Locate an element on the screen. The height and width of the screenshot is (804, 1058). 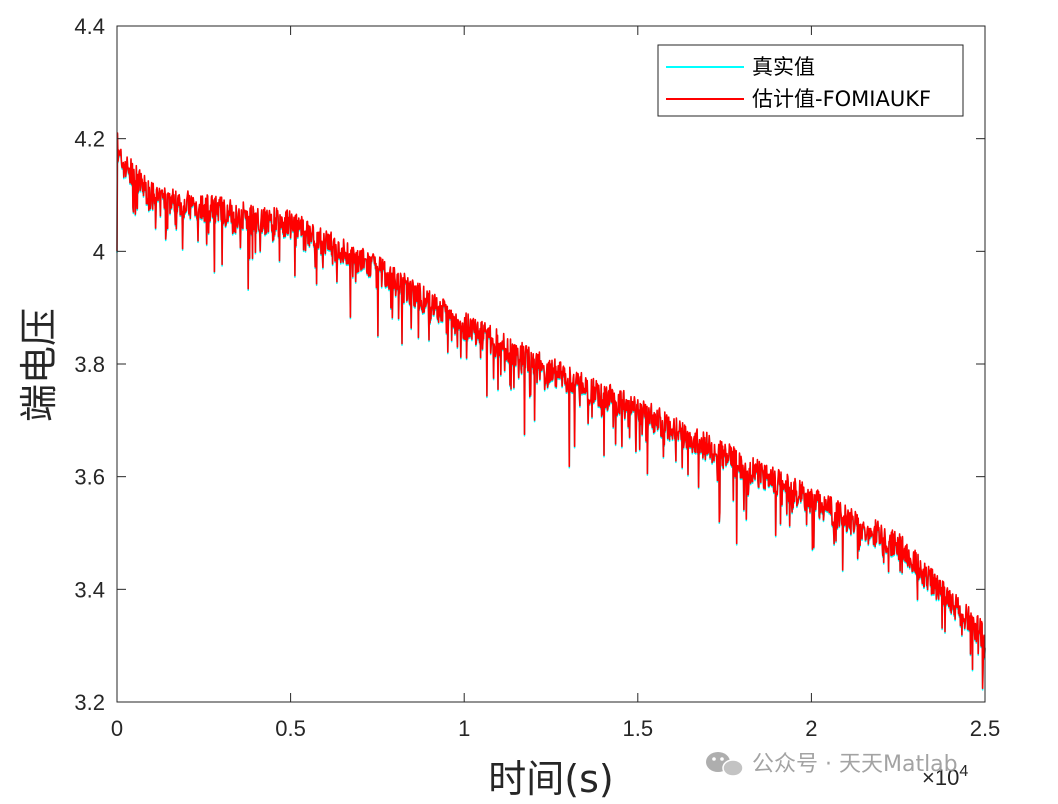
wechat-icon is located at coordinates (725, 764).